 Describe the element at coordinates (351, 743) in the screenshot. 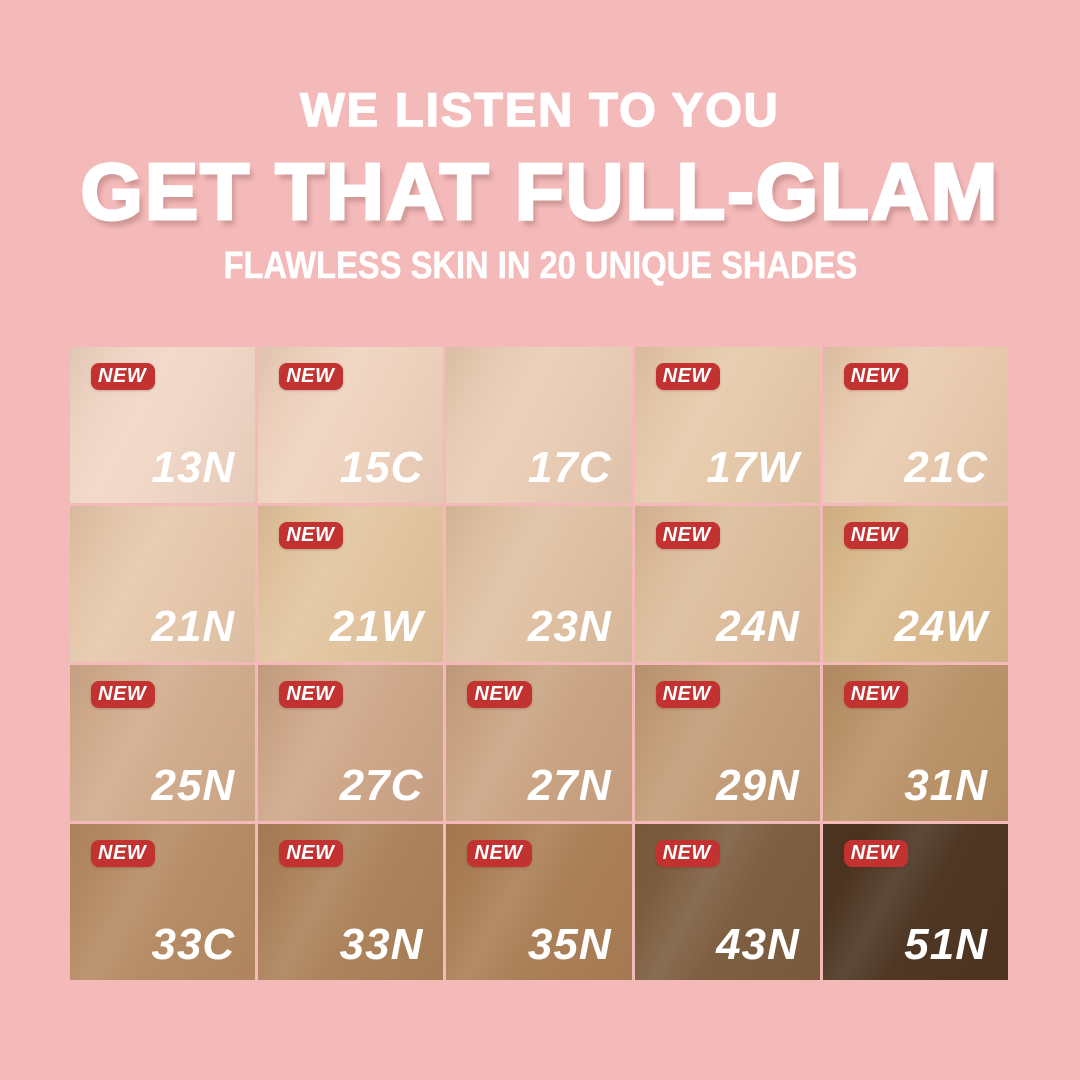

I see `shade-swatch-27c: NEW 27C` at that location.